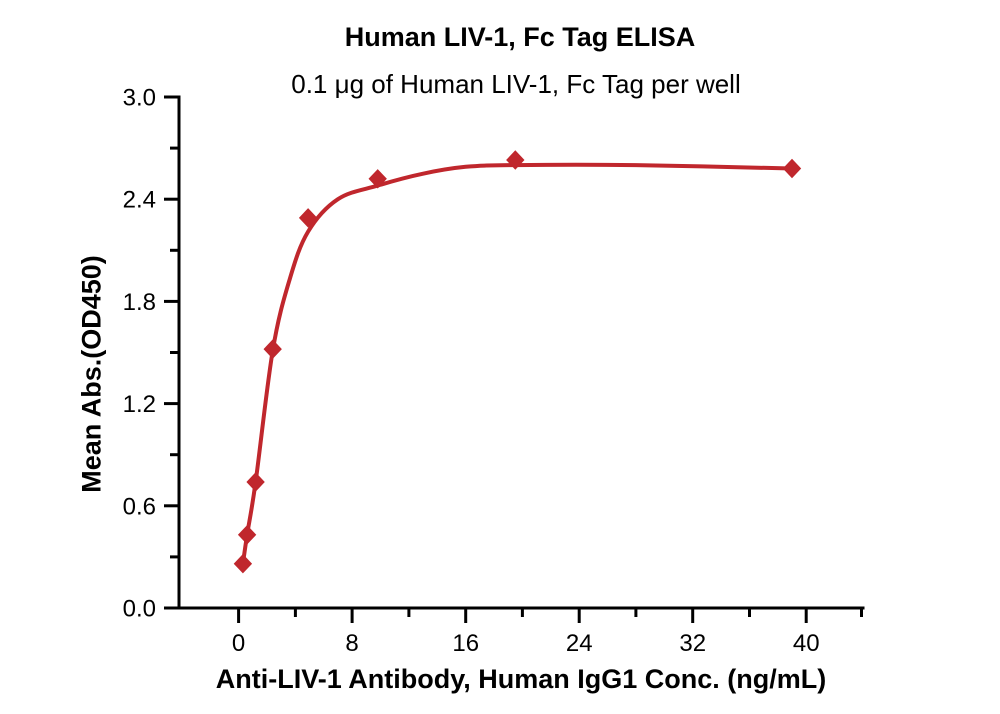  I want to click on y-tick-label: 0.0, so click(139, 609).